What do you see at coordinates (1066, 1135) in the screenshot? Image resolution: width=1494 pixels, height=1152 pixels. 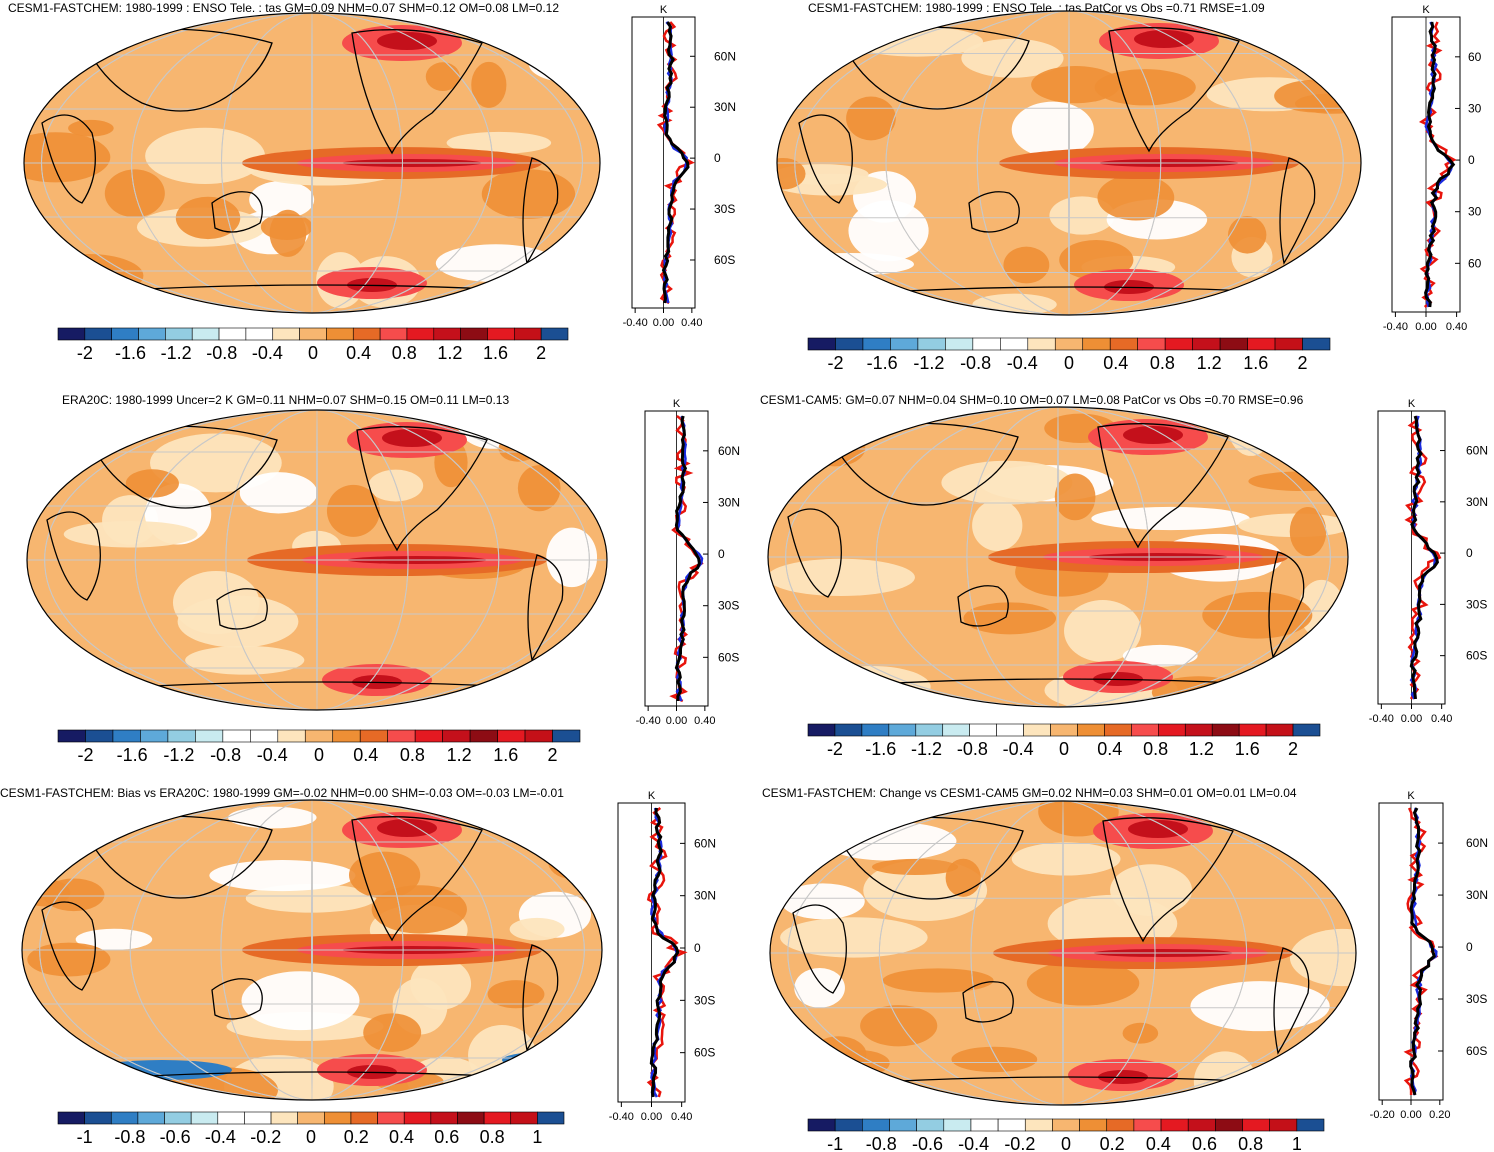 I see `colorbar: -1 -0.8 -0.6 -0.4 -0.2 0 0.2 0.4 0.6 0.8 1` at bounding box center [1066, 1135].